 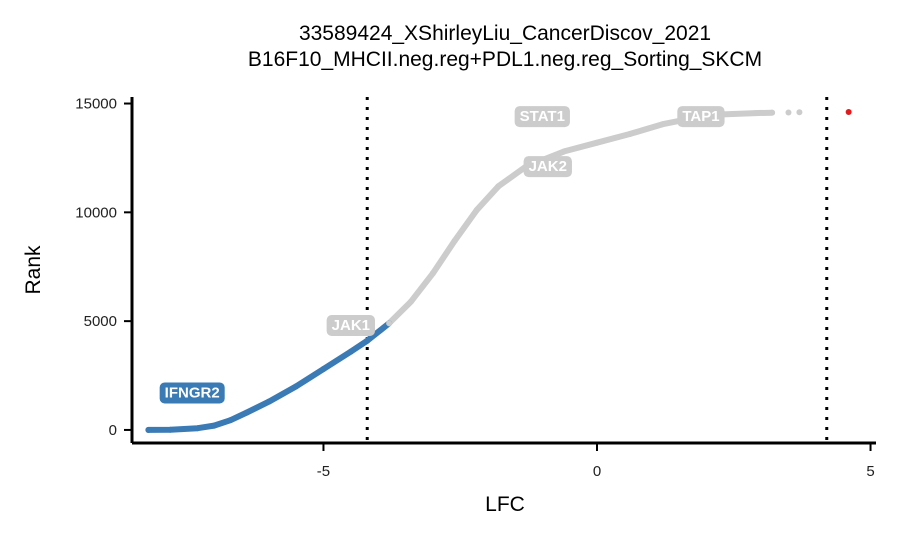 I want to click on x-tick-label: 0, so click(x=597, y=471).